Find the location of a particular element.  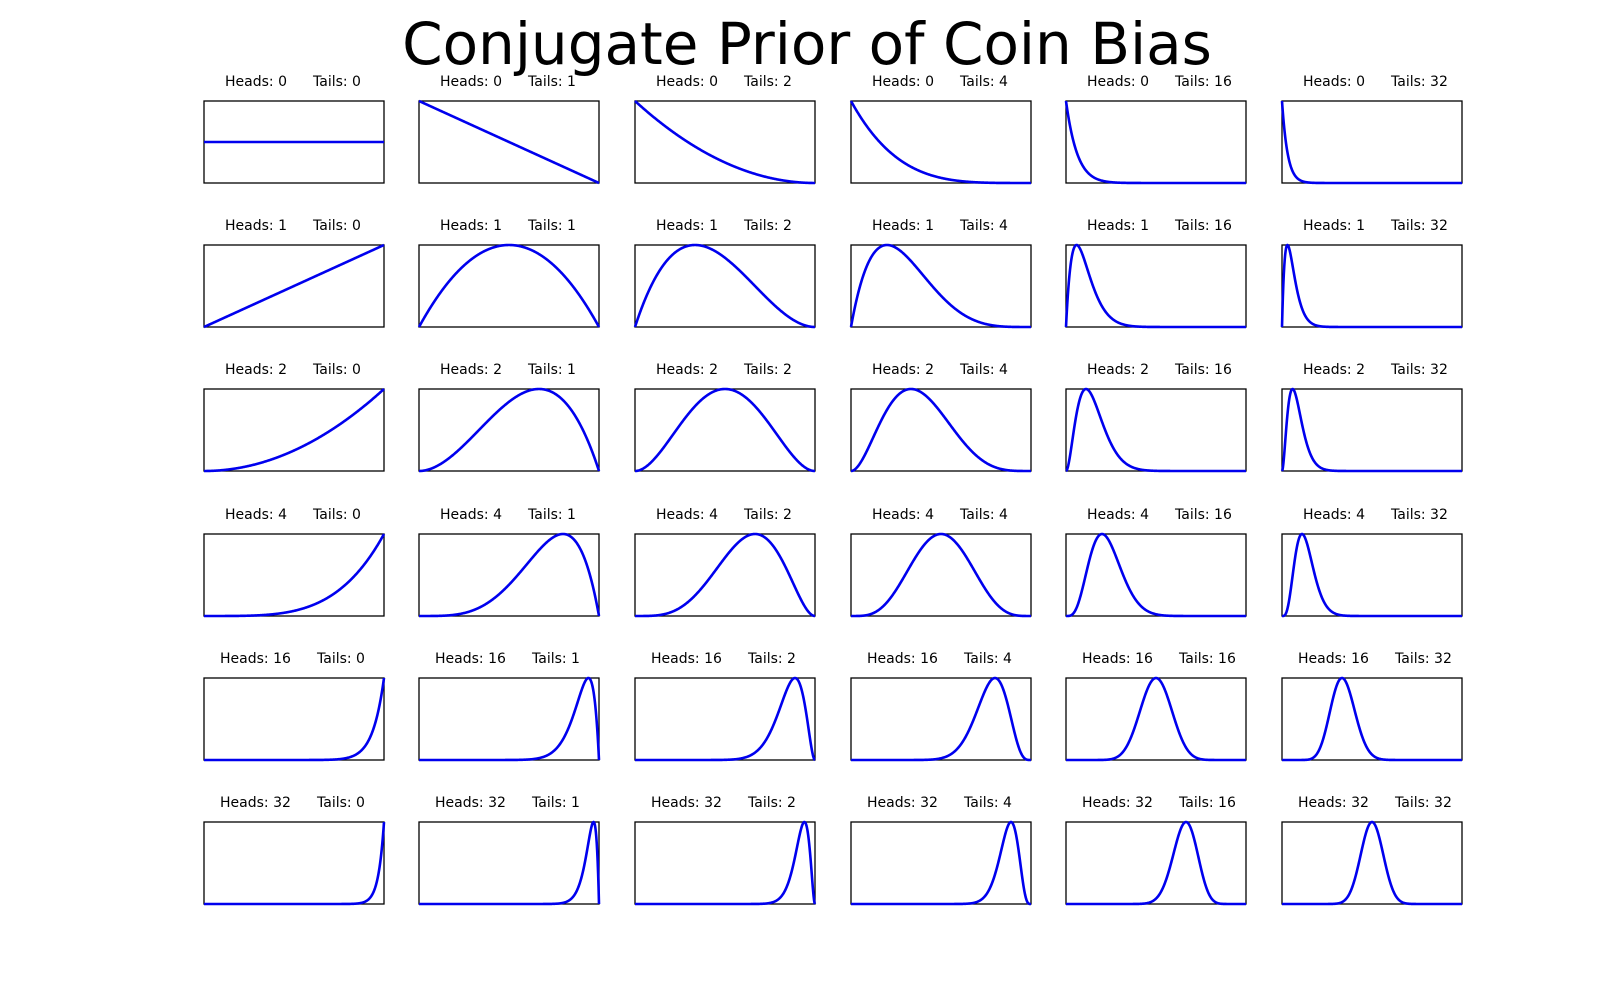

panel: Heads: 32 Tails: 16 is located at coordinates (1156, 850).